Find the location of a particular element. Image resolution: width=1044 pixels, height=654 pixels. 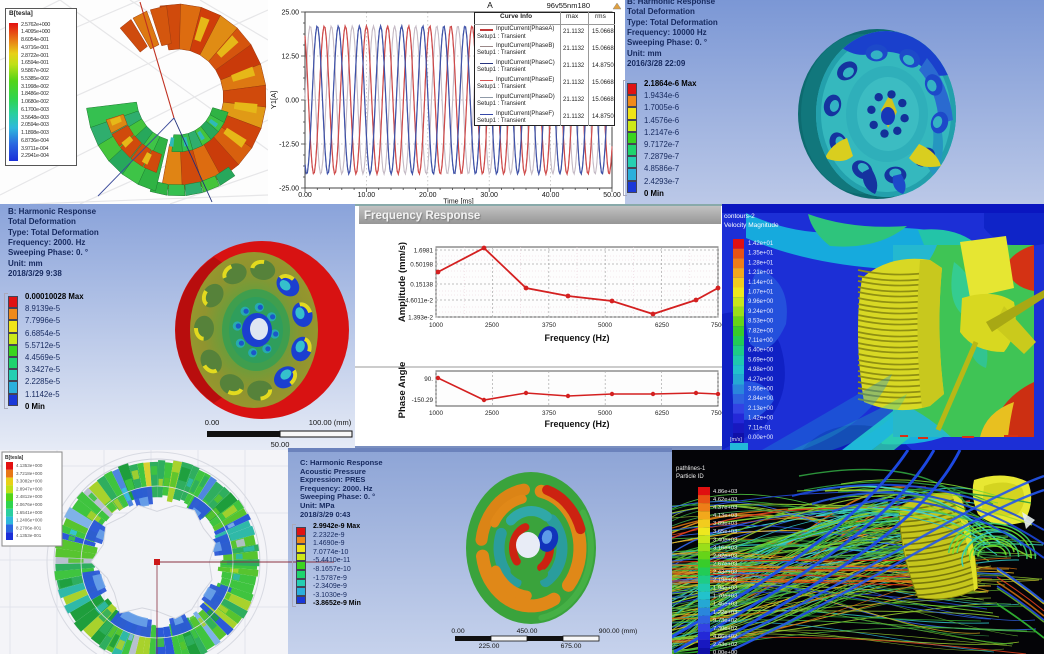

svg-text: 9.24e+00 is located at coordinates (761, 312).